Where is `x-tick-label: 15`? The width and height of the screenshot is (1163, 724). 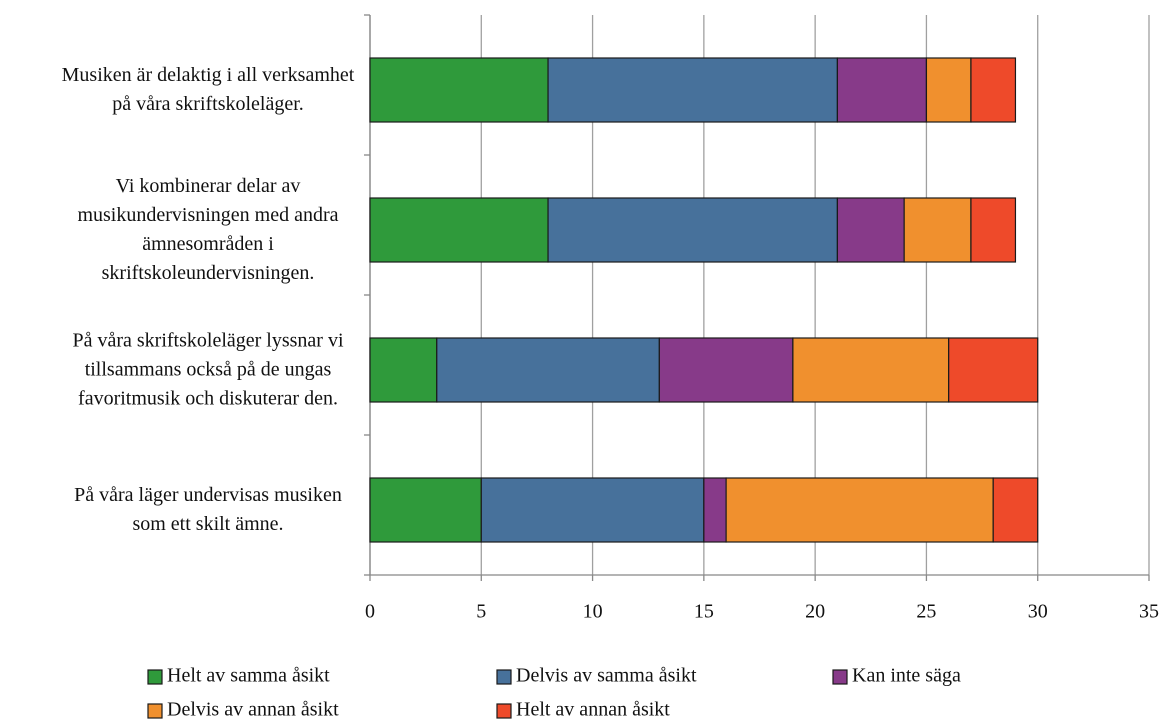 x-tick-label: 15 is located at coordinates (704, 612).